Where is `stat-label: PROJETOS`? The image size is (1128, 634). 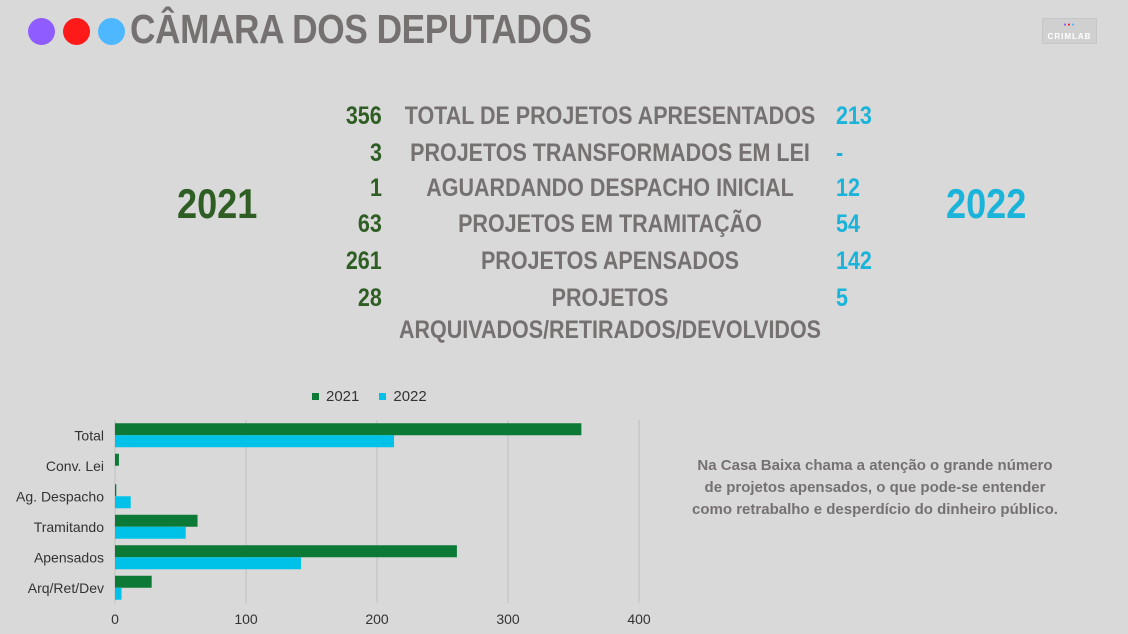 stat-label: PROJETOS is located at coordinates (610, 298).